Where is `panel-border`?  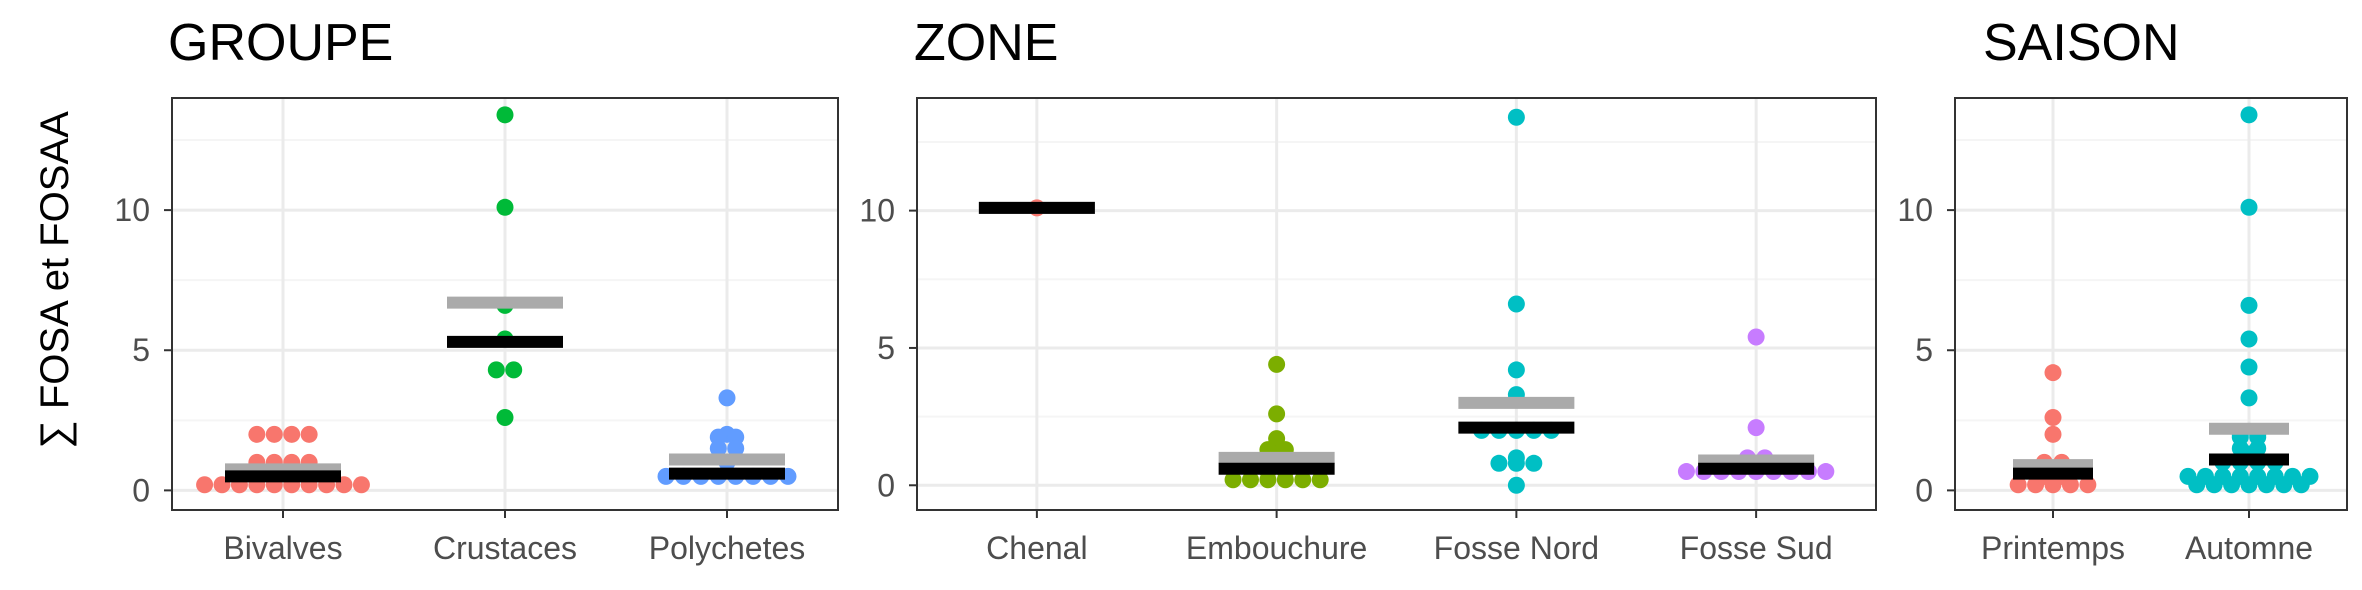
panel-border is located at coordinates (2151, 304).